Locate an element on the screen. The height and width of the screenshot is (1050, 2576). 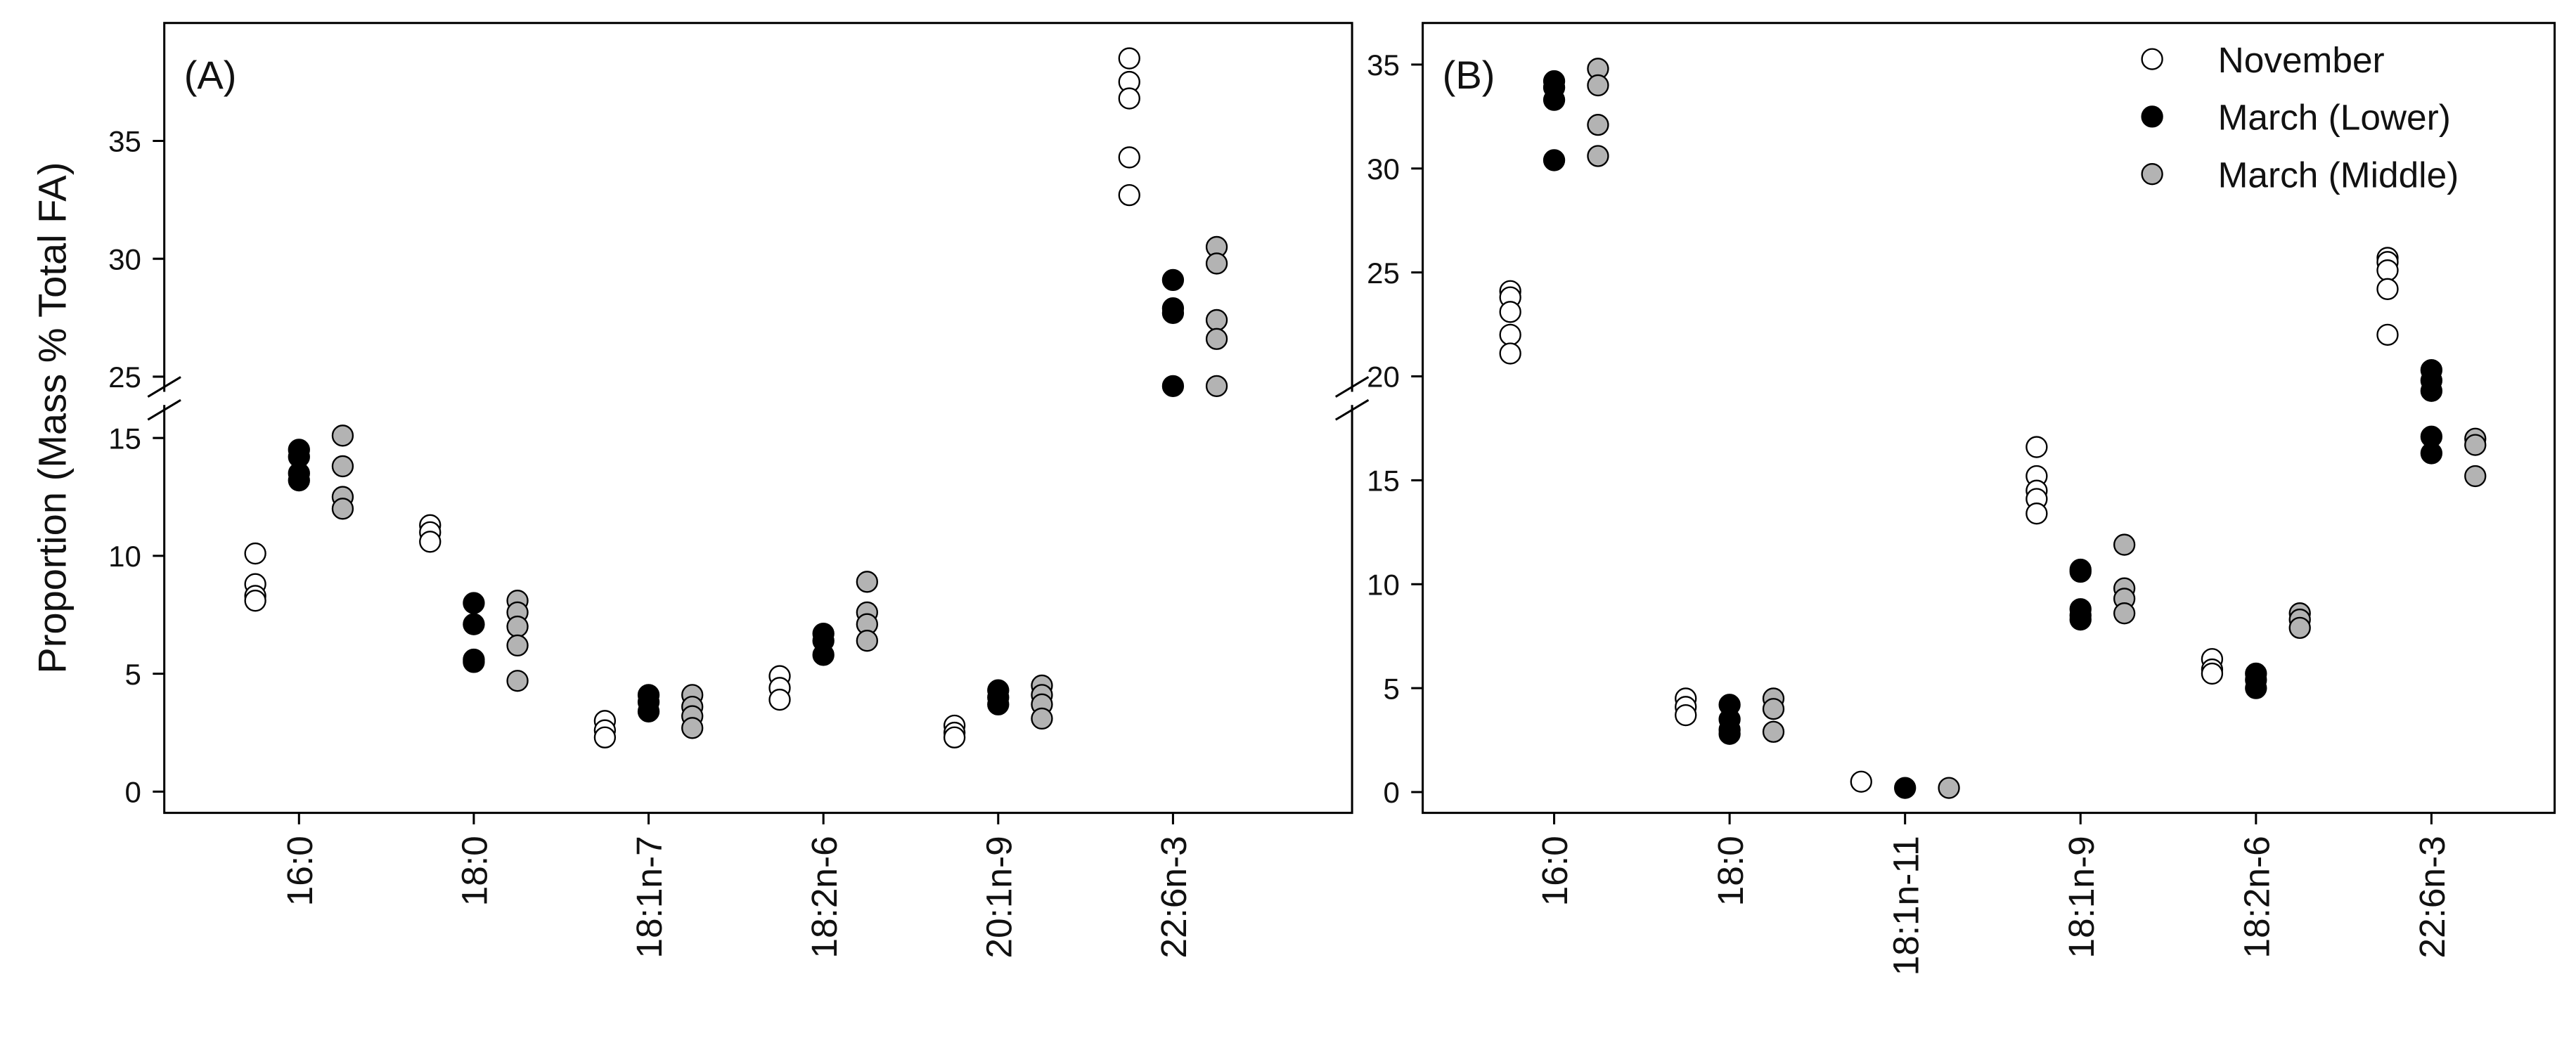
y-axis-label: Proportion (Mass % Total FA) is located at coordinates (52, 418).